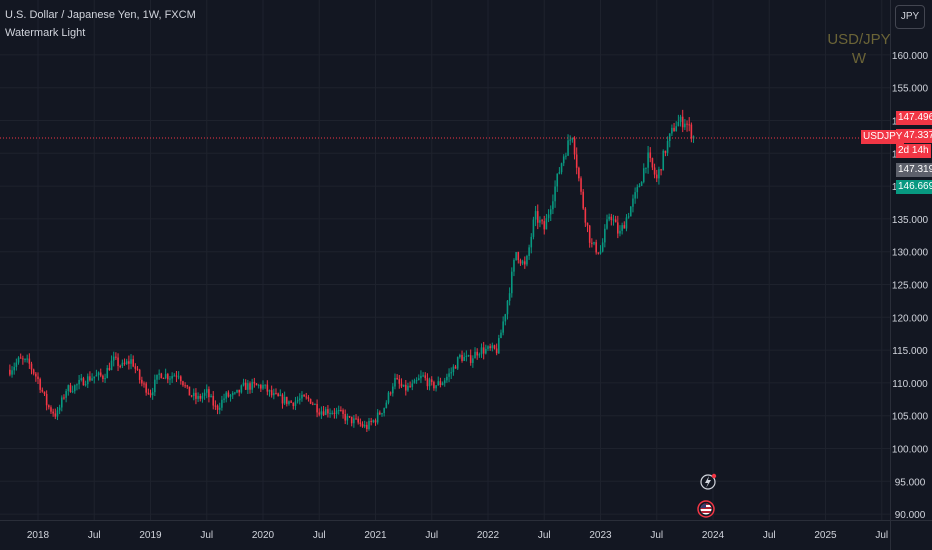  Describe the element at coordinates (708, 481) in the screenshot. I see `lightning-icon` at that location.